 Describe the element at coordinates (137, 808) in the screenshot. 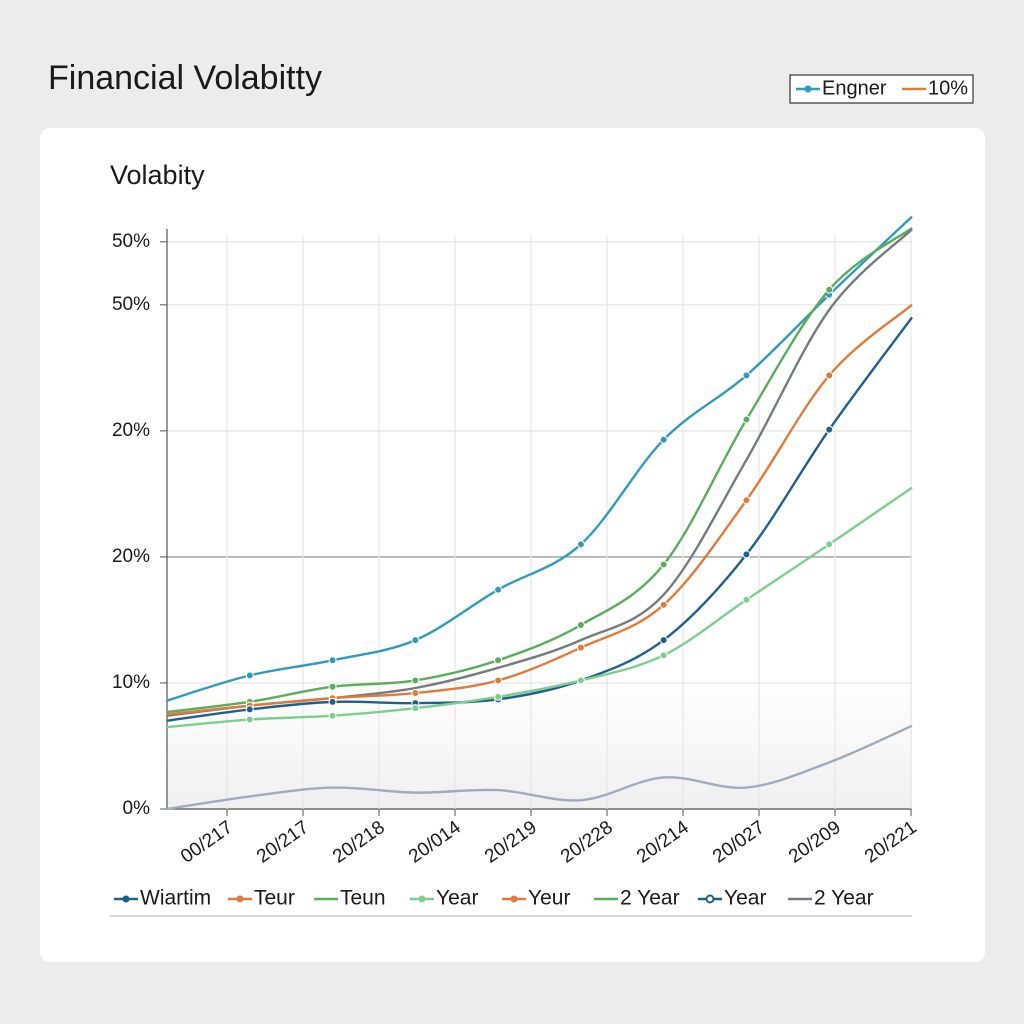

I see `y-tick-label: 0%` at that location.